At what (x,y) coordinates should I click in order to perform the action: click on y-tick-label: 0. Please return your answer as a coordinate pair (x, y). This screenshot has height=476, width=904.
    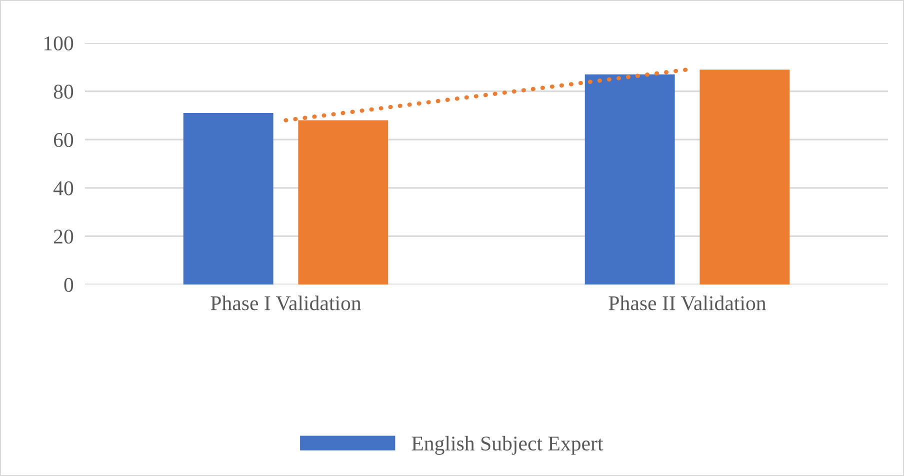
    Looking at the image, I should click on (69, 285).